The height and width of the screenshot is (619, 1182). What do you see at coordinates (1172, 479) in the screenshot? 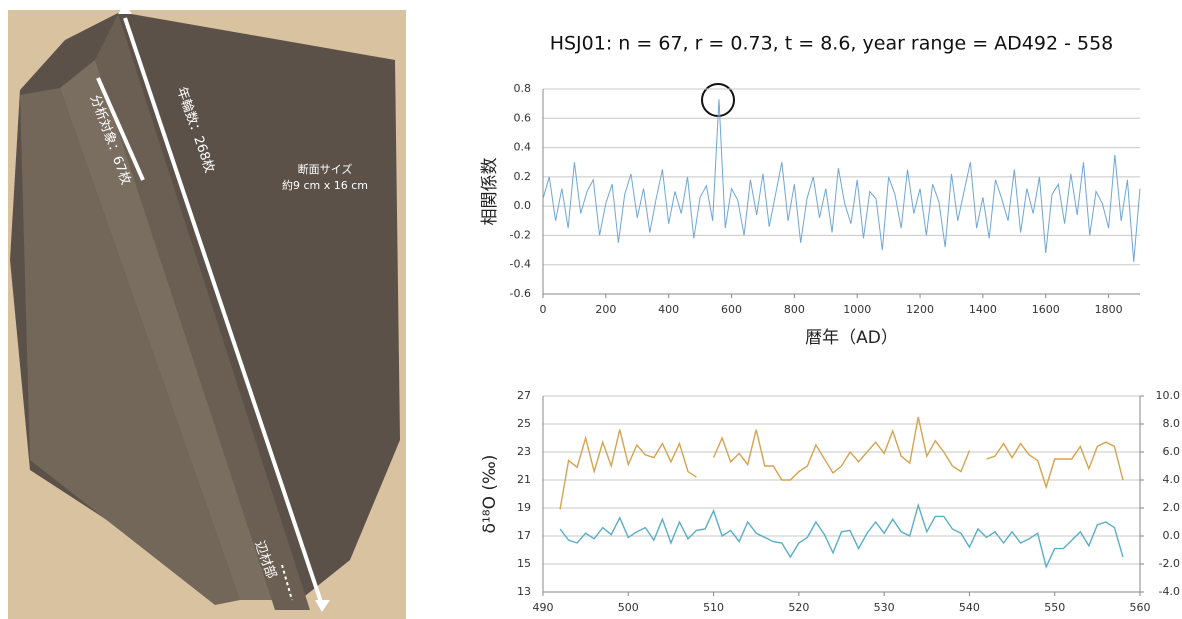
I see `y2-tick-label: 4.0` at bounding box center [1172, 479].